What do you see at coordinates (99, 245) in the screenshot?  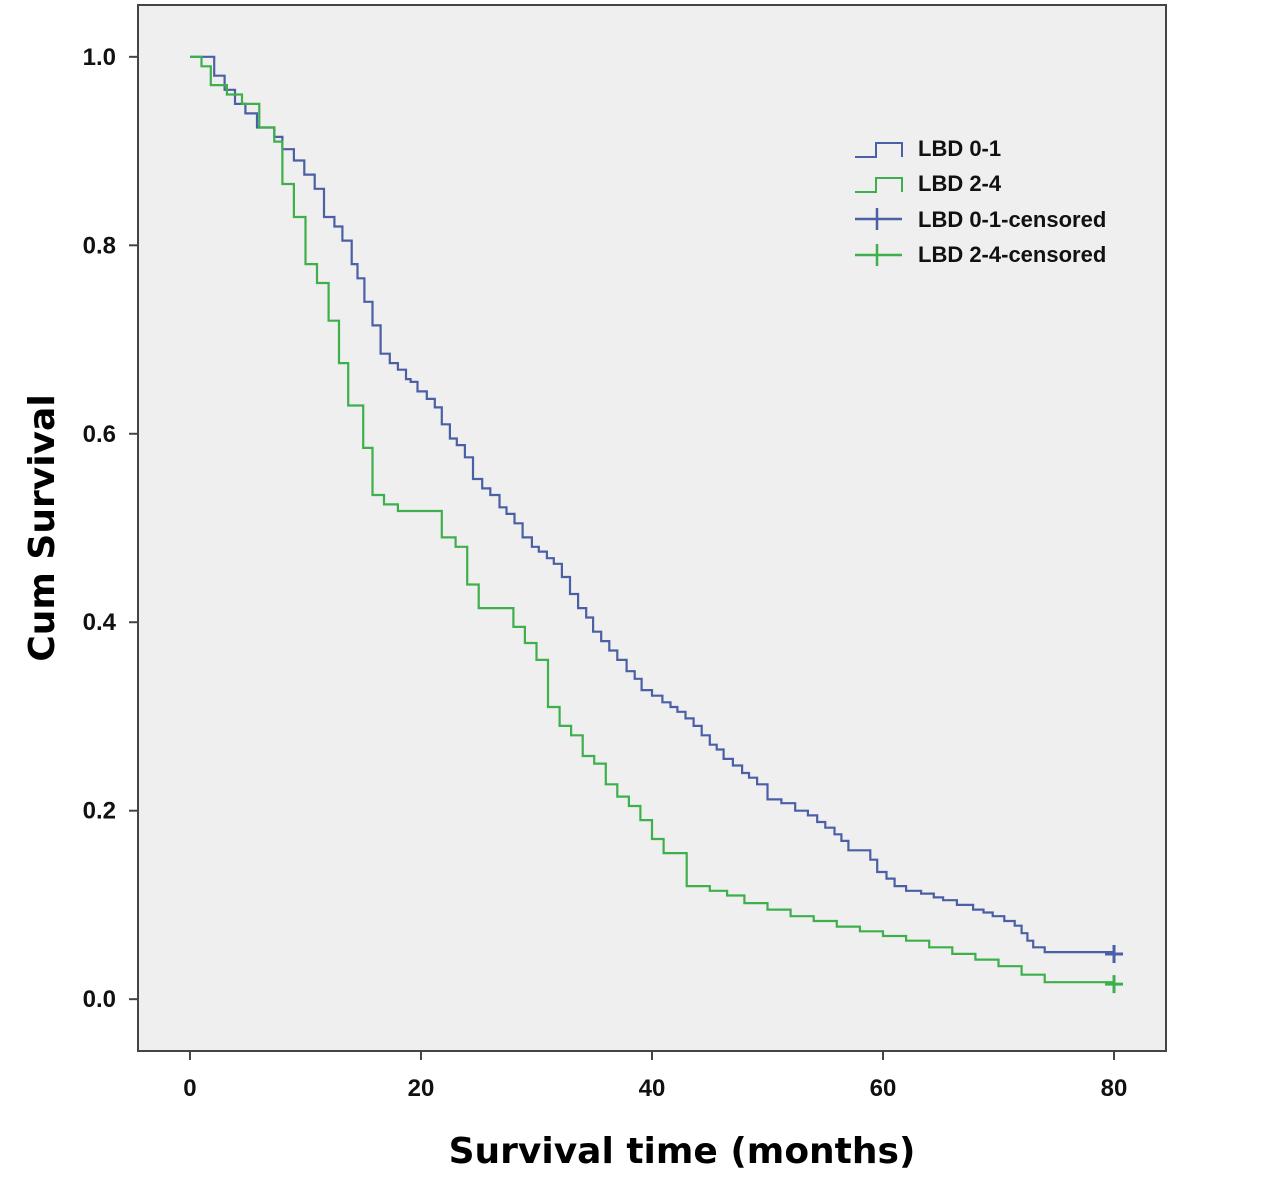 I see `y-tick-label: 0.8` at bounding box center [99, 245].